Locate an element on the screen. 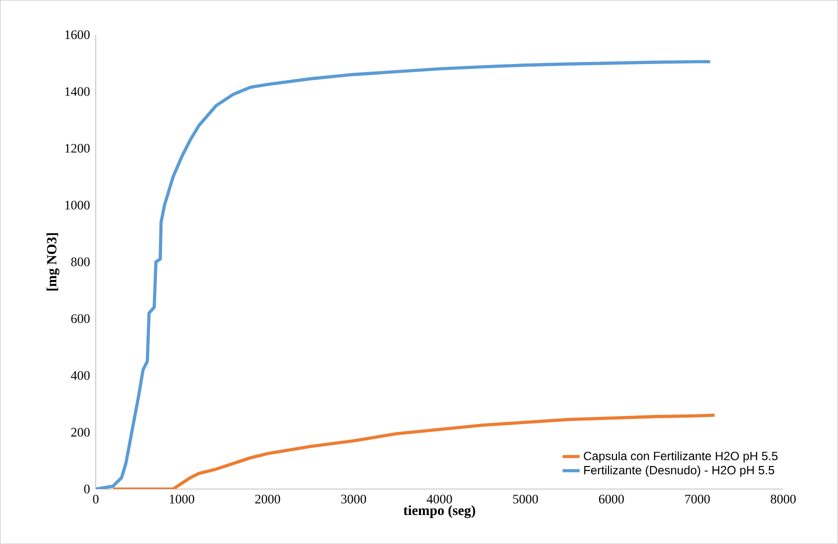 The image size is (838, 544). x-tick-label: 3000 is located at coordinates (353, 499).